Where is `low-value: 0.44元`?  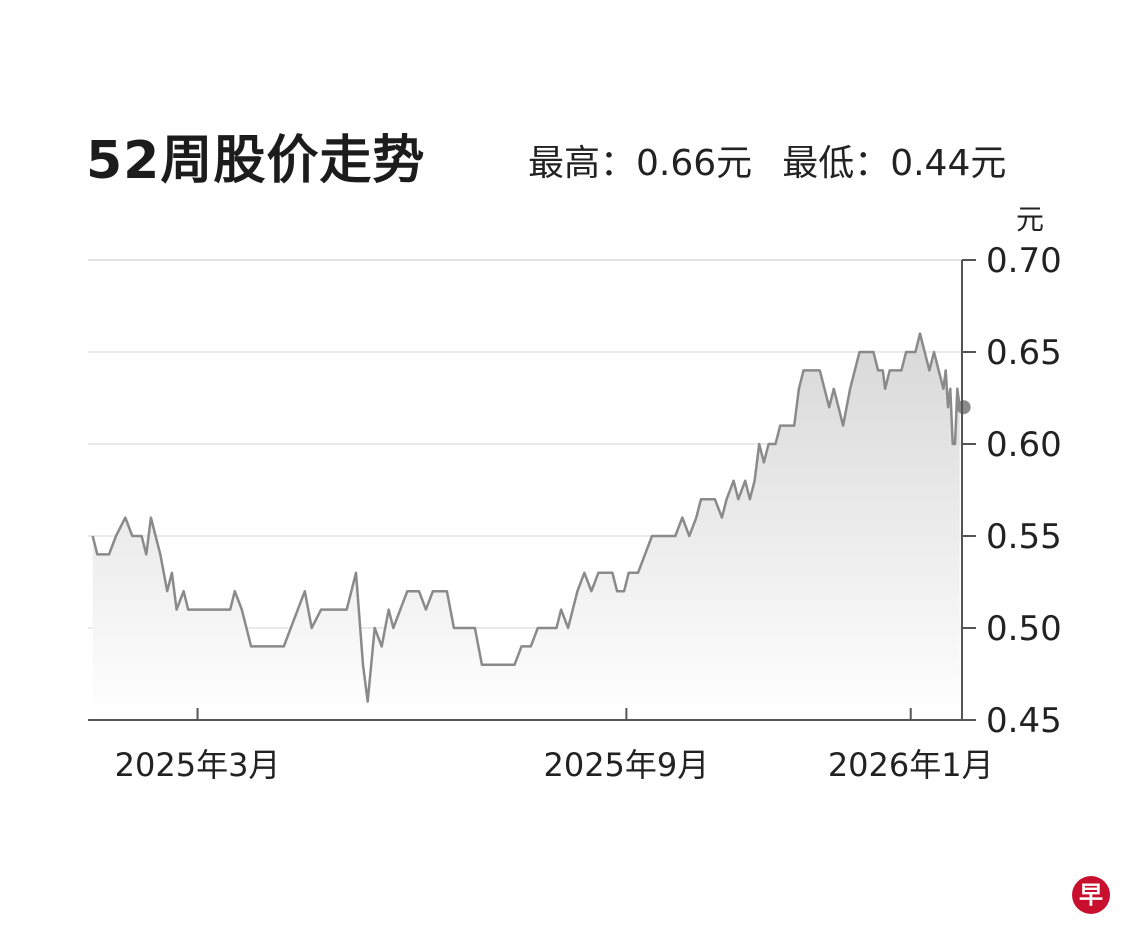 low-value: 0.44元 is located at coordinates (948, 163).